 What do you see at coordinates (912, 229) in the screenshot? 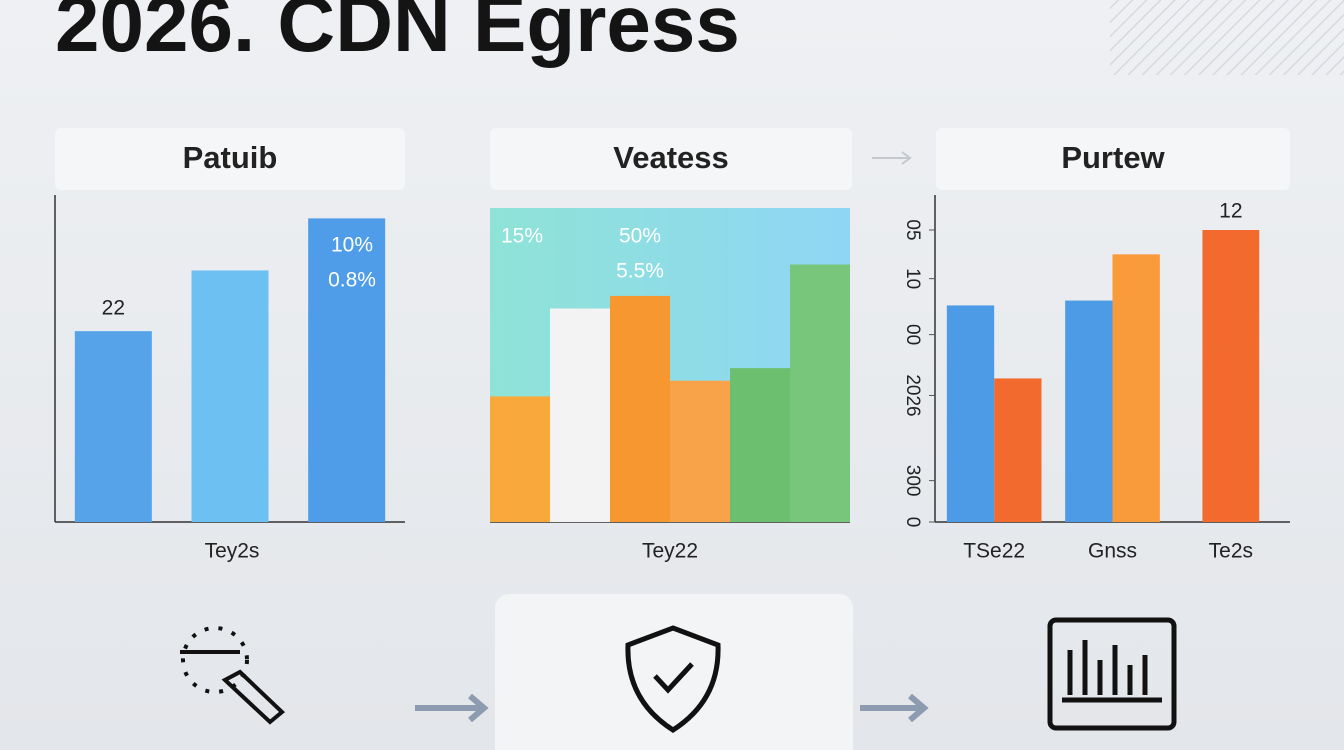
I see `y-tick-label: 05` at bounding box center [912, 229].